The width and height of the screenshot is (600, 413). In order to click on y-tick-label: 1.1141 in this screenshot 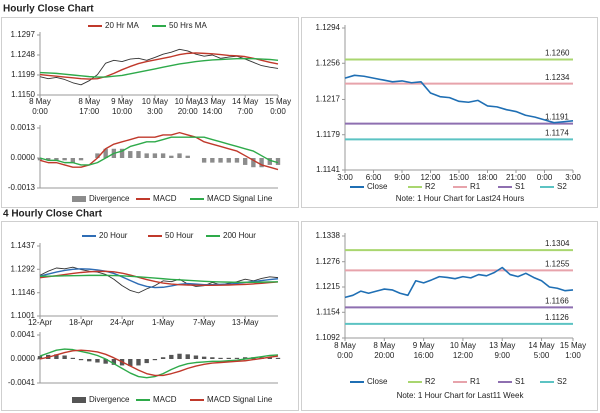, I will do `click(328, 169)`.